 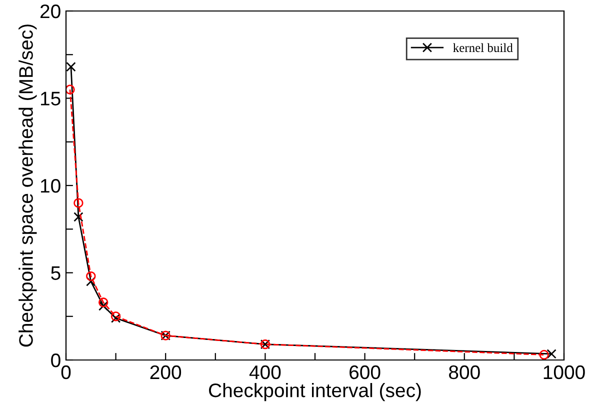 I want to click on y-tick-label: 5, so click(x=55, y=273).